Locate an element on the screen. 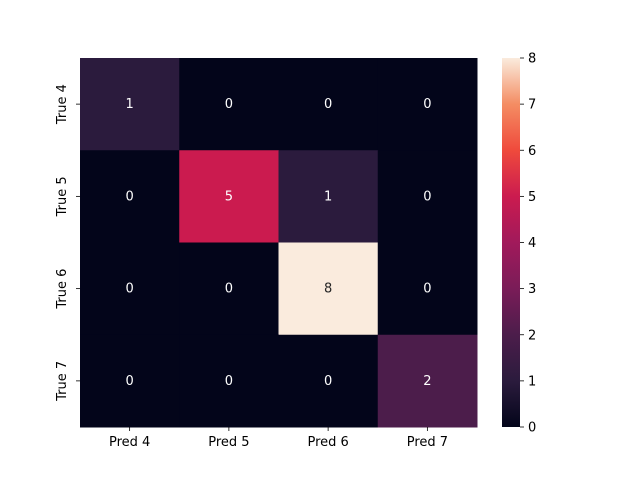 Image resolution: width=640 pixels, height=484 pixels. colorbar-tick-label: 4 is located at coordinates (532, 243).